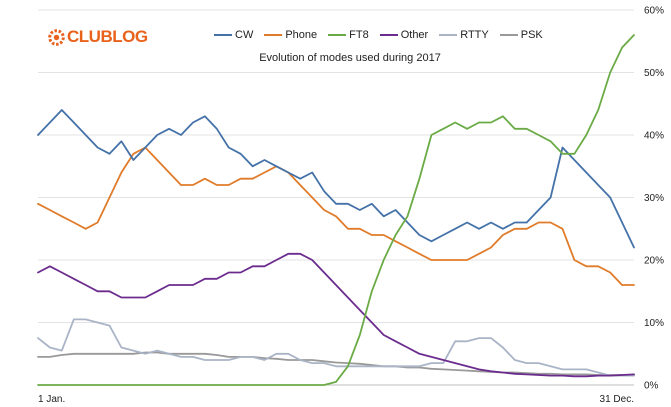  What do you see at coordinates (233, 35) in the screenshot?
I see `legend-item-cw: CW` at bounding box center [233, 35].